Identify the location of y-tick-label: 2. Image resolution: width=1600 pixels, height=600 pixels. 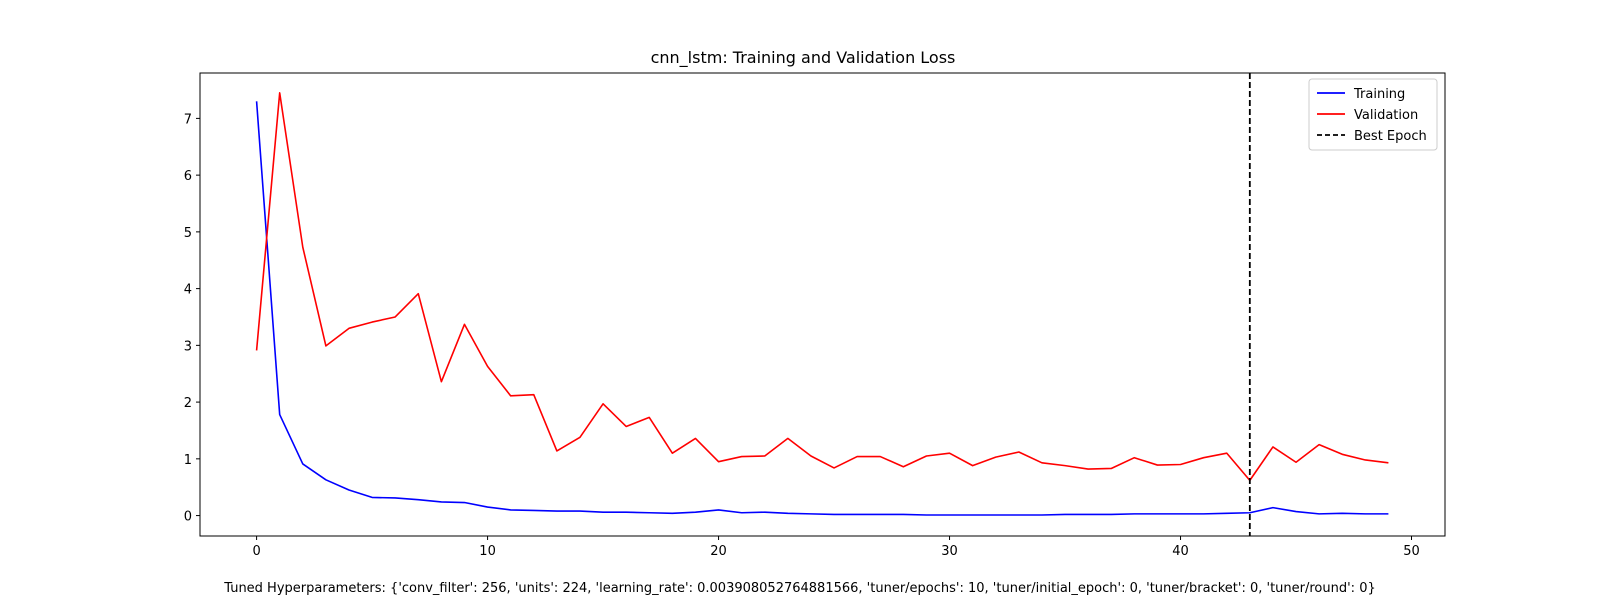
(188, 403).